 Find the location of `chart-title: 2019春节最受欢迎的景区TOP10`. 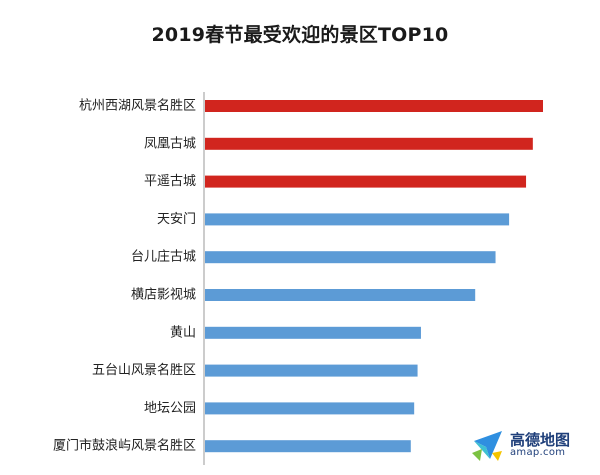

chart-title: 2019春节最受欢迎的景区TOP10 is located at coordinates (300, 35).